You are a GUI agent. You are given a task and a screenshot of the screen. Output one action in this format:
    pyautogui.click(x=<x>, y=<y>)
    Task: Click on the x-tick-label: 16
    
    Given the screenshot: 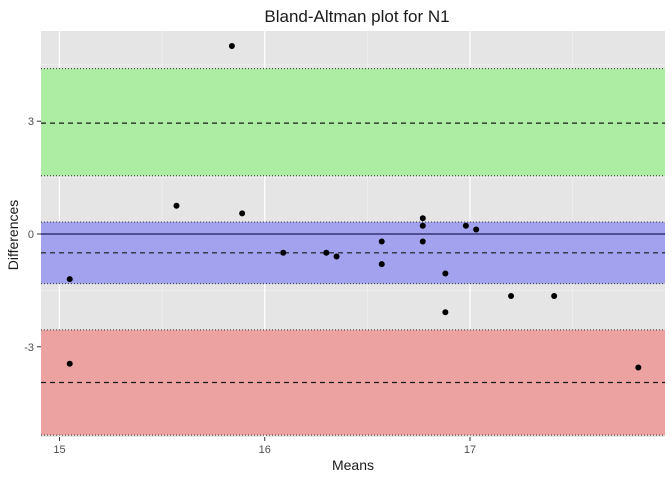 What is the action you would take?
    pyautogui.click(x=265, y=450)
    